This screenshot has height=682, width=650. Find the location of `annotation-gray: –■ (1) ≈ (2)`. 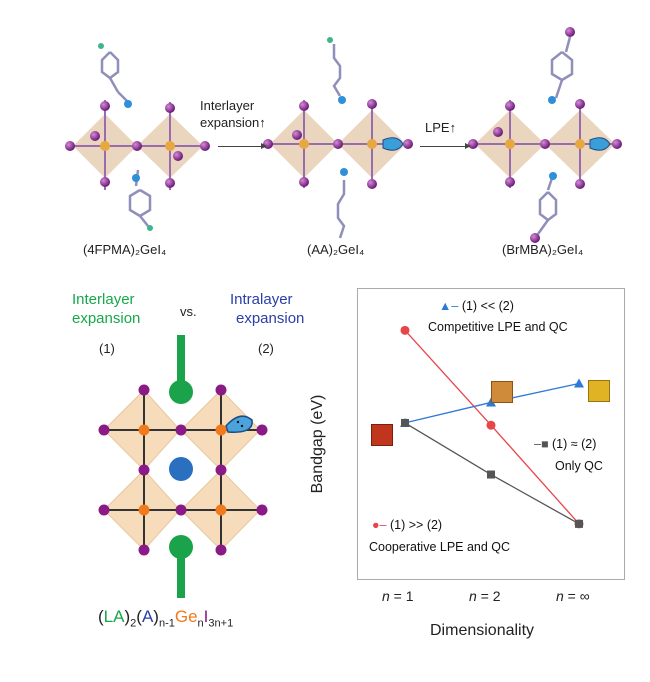

annotation-gray: –■ (1) ≈ (2) is located at coordinates (565, 444).